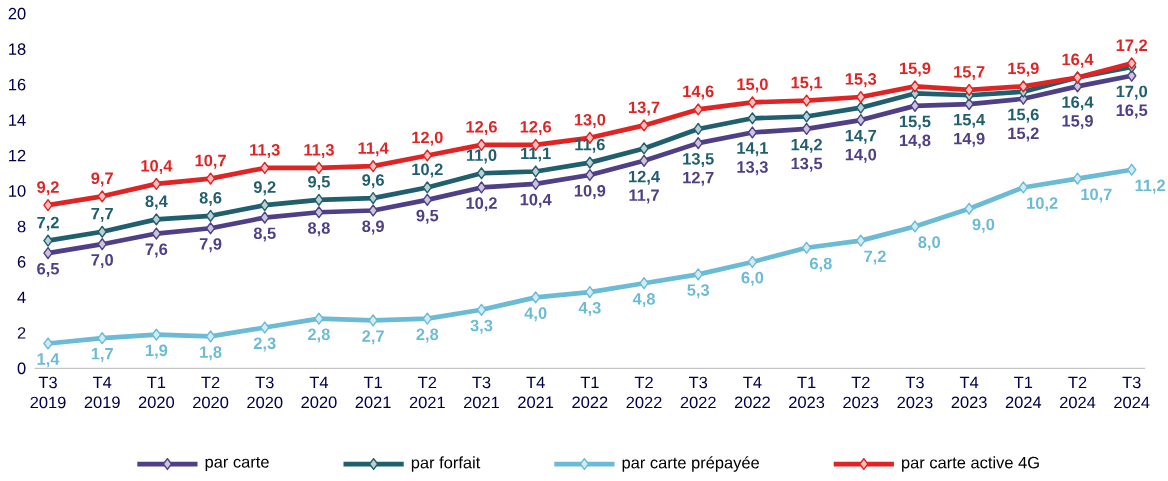 This screenshot has height=481, width=1168. Describe the element at coordinates (373, 227) in the screenshot. I see `data-label: 8,9` at that location.